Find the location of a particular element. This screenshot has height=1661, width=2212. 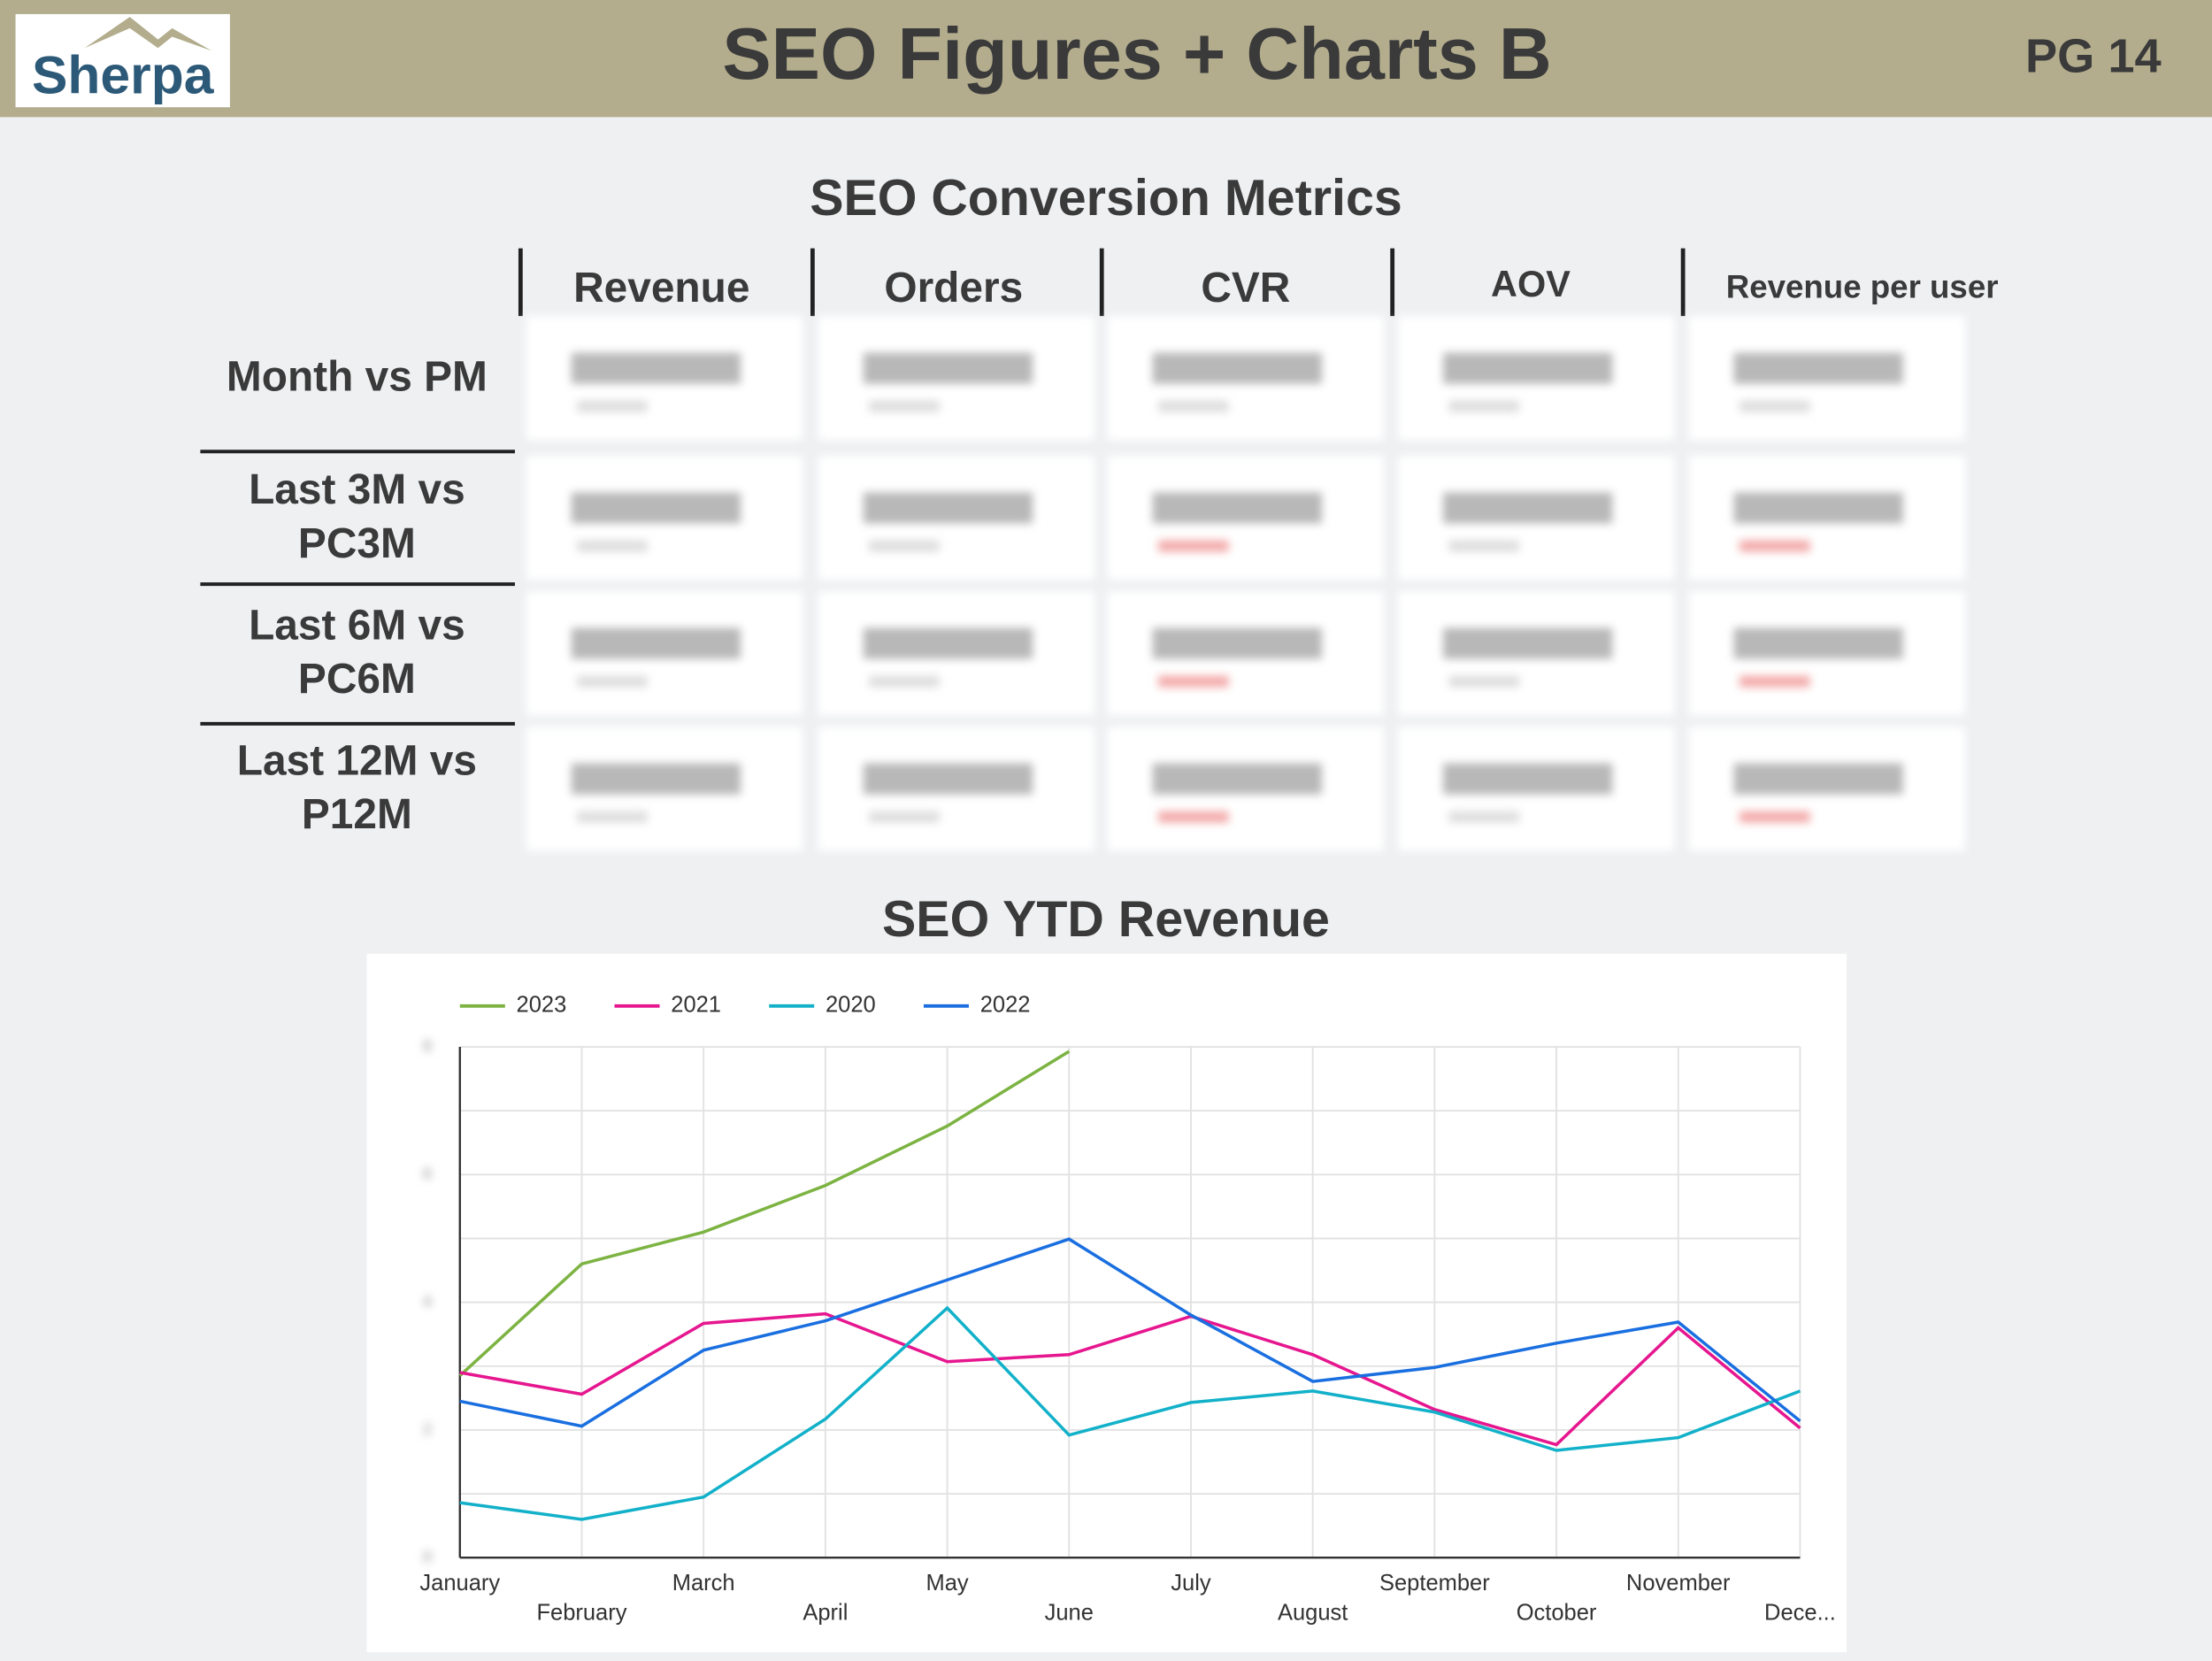

y-tick-label: 4 is located at coordinates (428, 1301).